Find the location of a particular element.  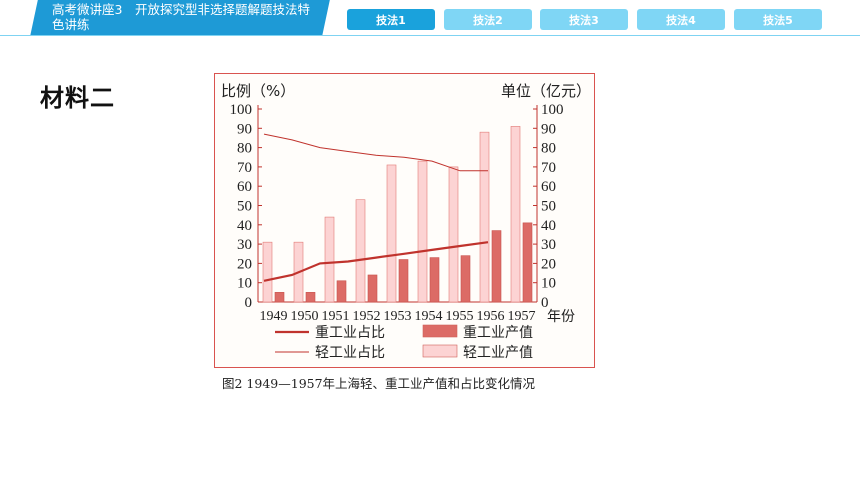

y-tick-label-left: 70 is located at coordinates (244, 168).